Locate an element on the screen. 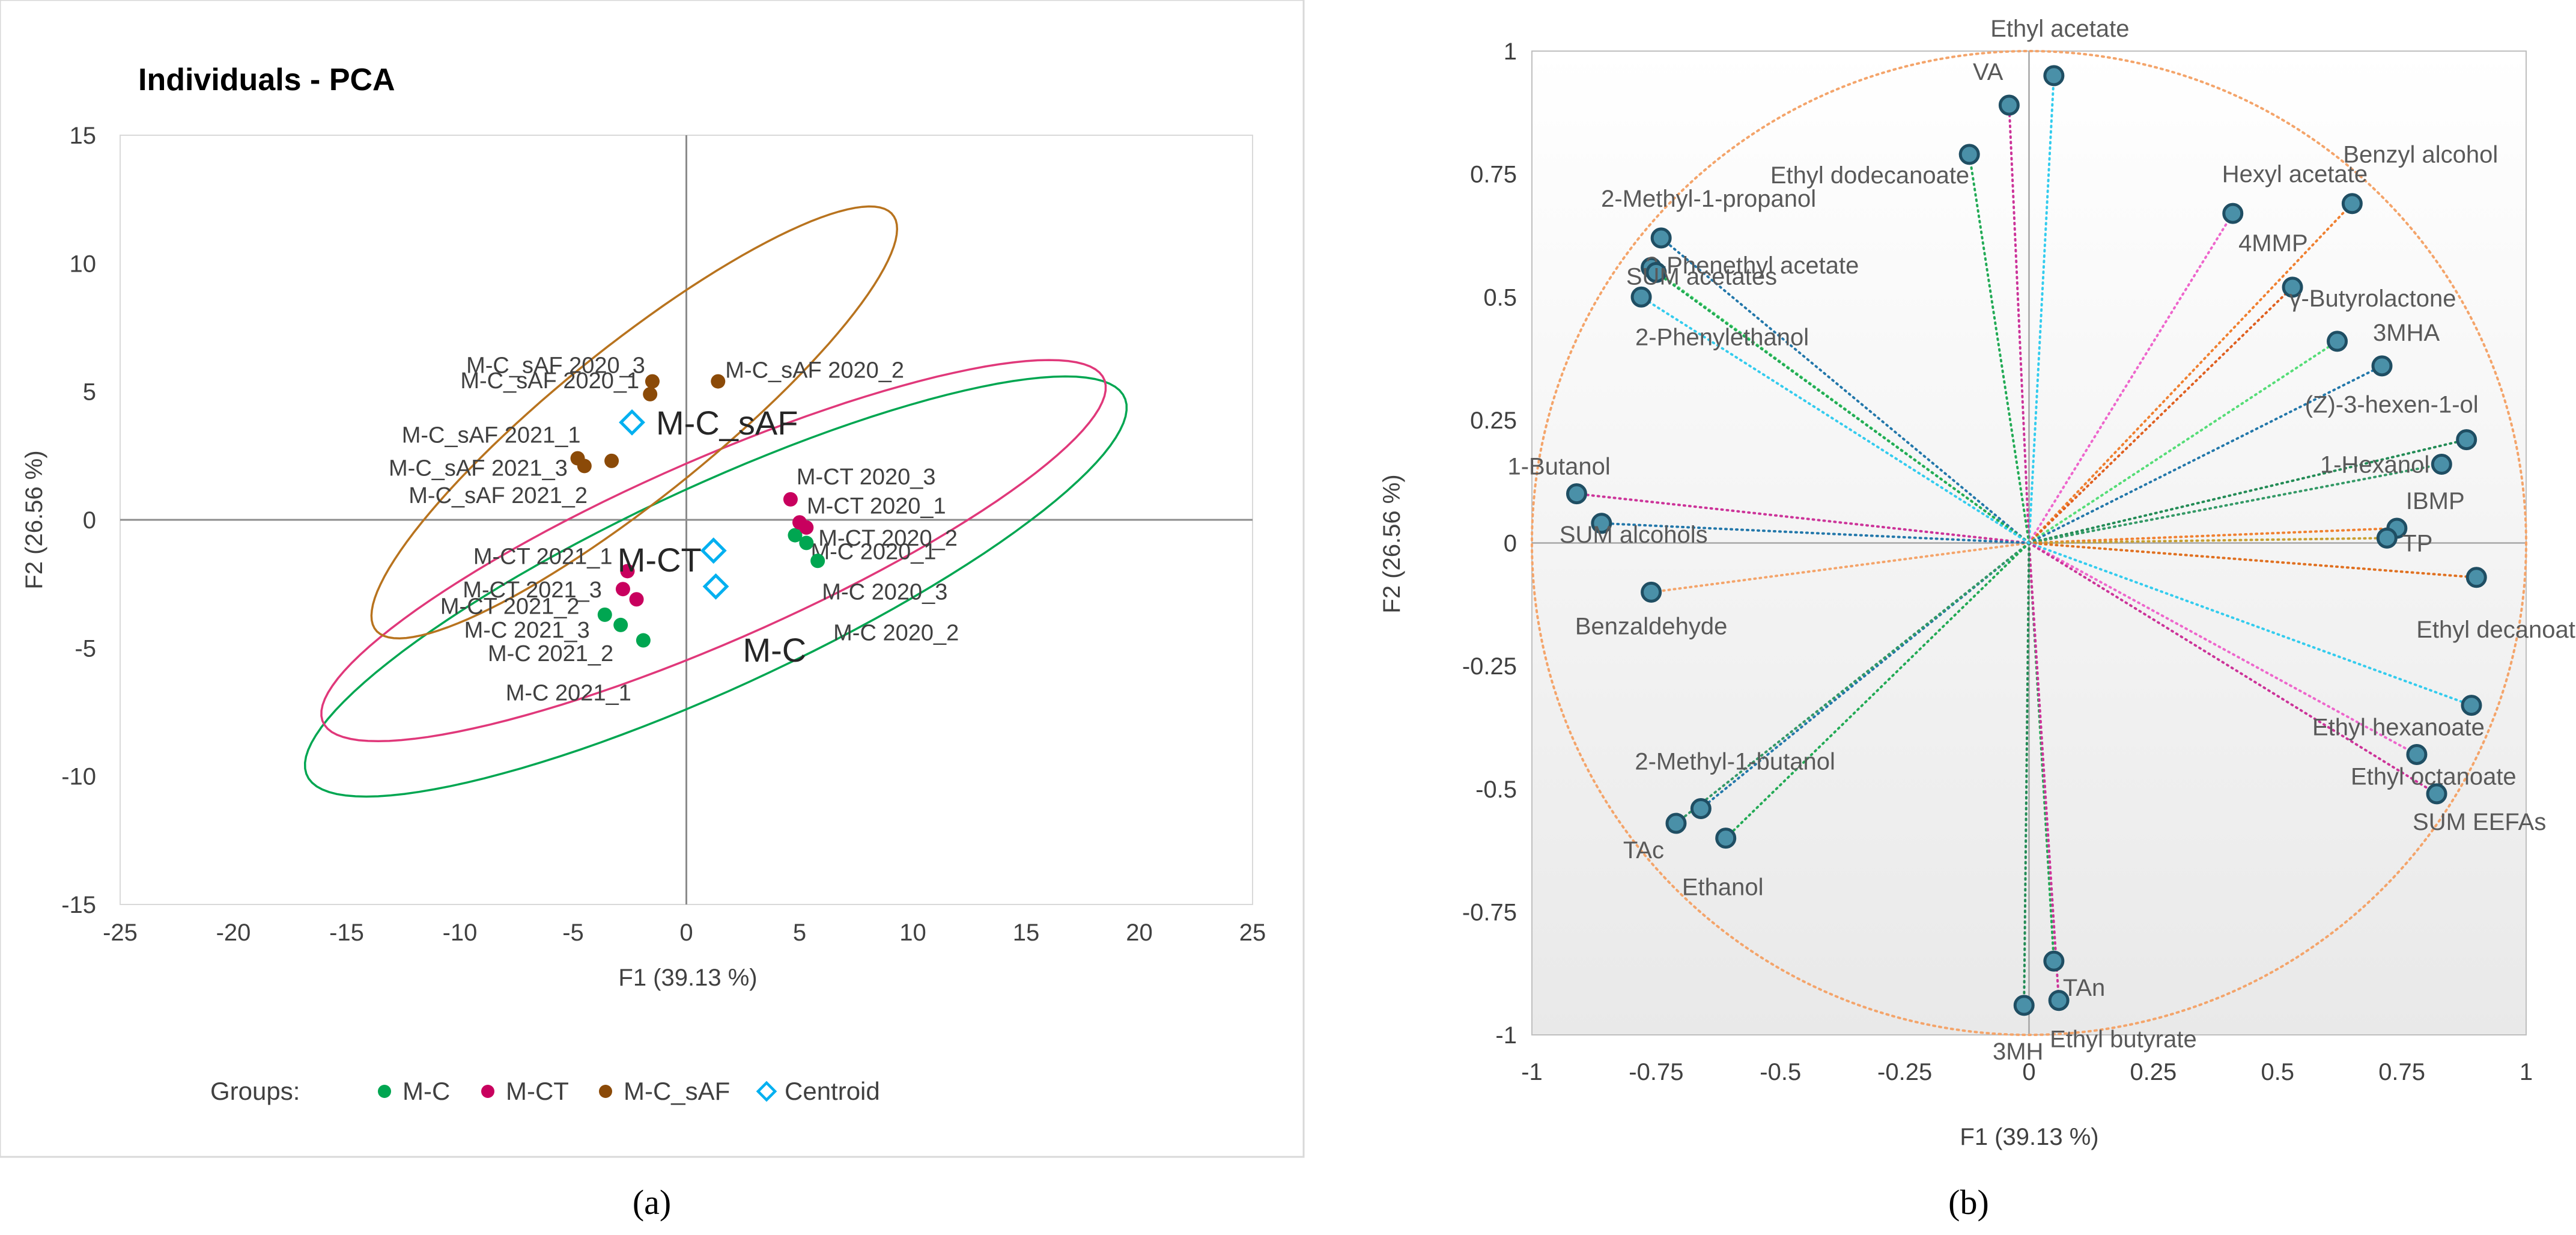 The width and height of the screenshot is (2576, 1235). x-tick-label: 25 is located at coordinates (1252, 933).